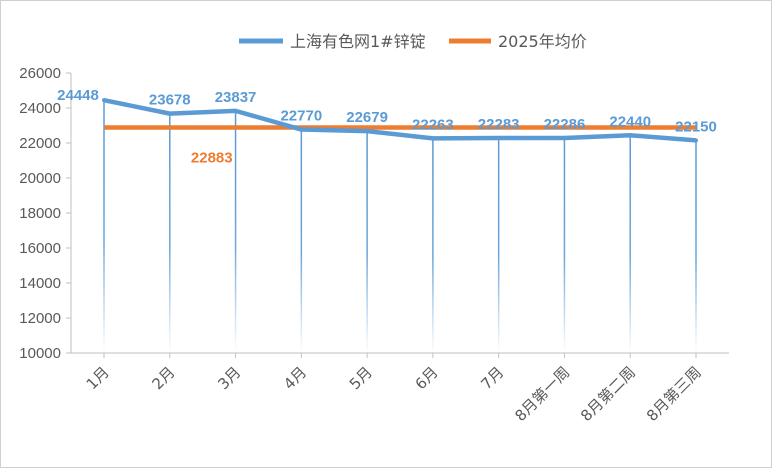 The width and height of the screenshot is (772, 468). Describe the element at coordinates (40, 73) in the screenshot. I see `y-tick-label: 26000` at that location.